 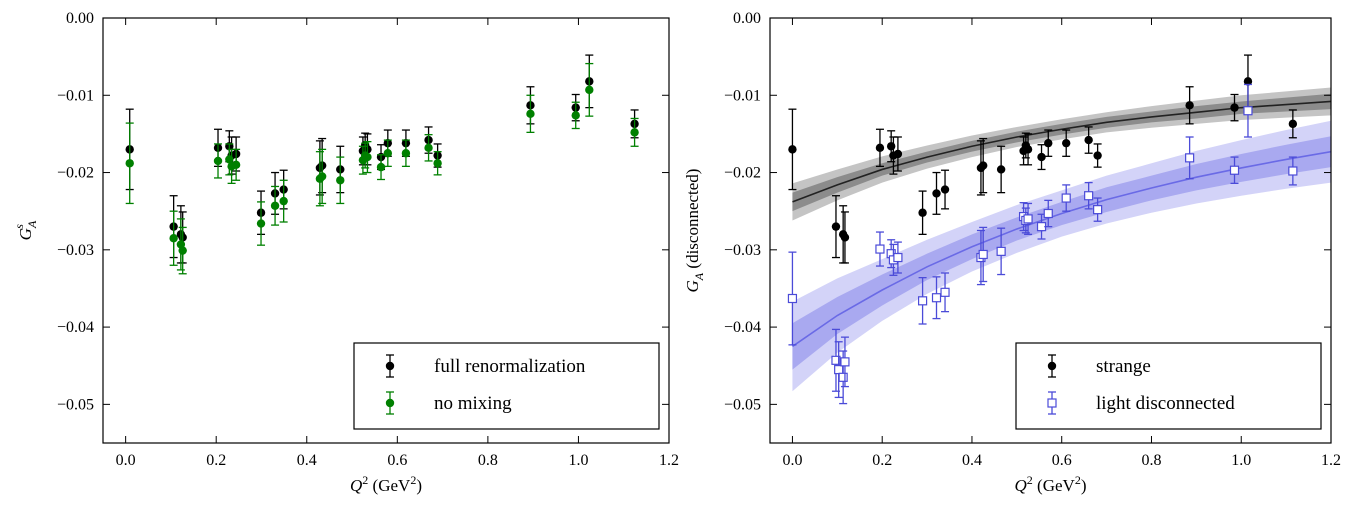 What do you see at coordinates (413, 480) in the screenshot?
I see `x-axis-label-unit-superscript: 2` at bounding box center [413, 480].